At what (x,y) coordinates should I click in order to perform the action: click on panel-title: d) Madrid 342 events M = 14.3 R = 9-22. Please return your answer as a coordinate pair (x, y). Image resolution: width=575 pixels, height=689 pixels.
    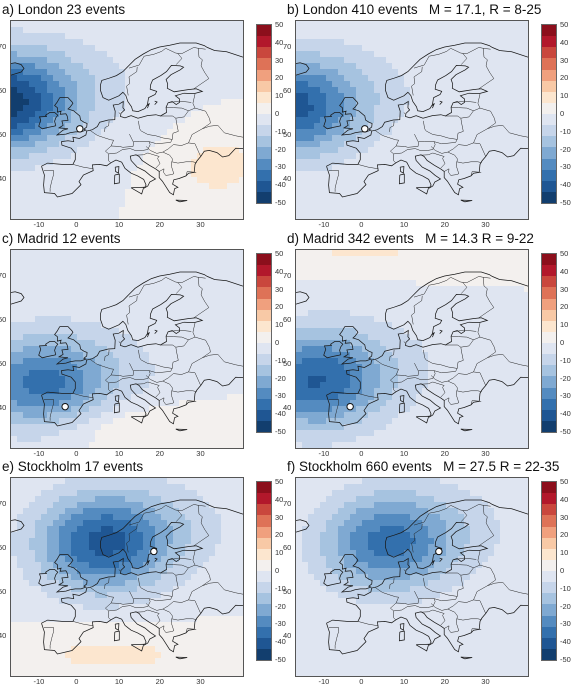
    Looking at the image, I should click on (410, 238).